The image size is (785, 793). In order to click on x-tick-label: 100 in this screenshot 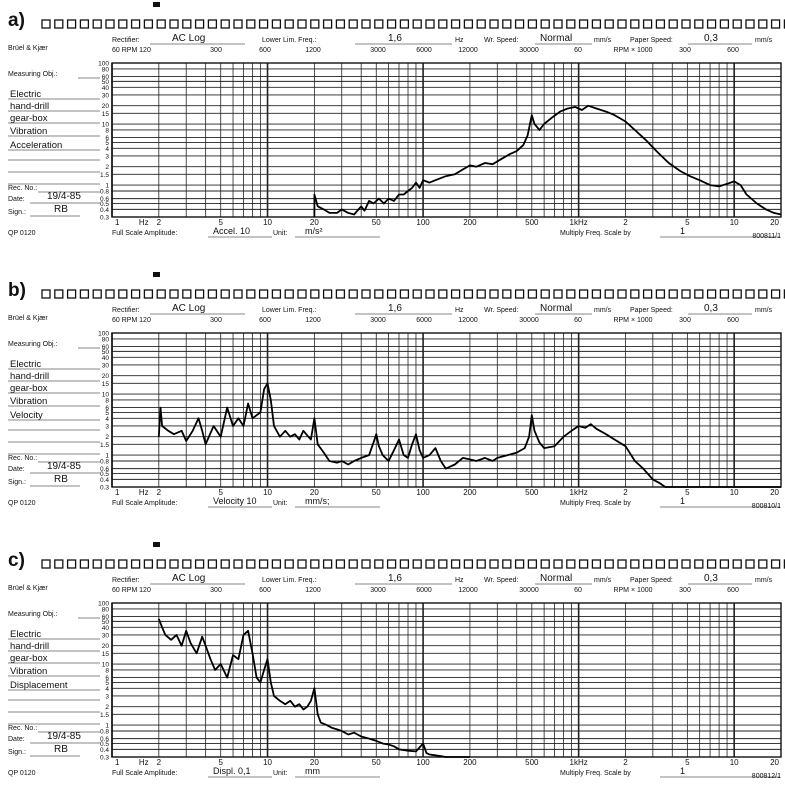, I will do `click(423, 762)`.